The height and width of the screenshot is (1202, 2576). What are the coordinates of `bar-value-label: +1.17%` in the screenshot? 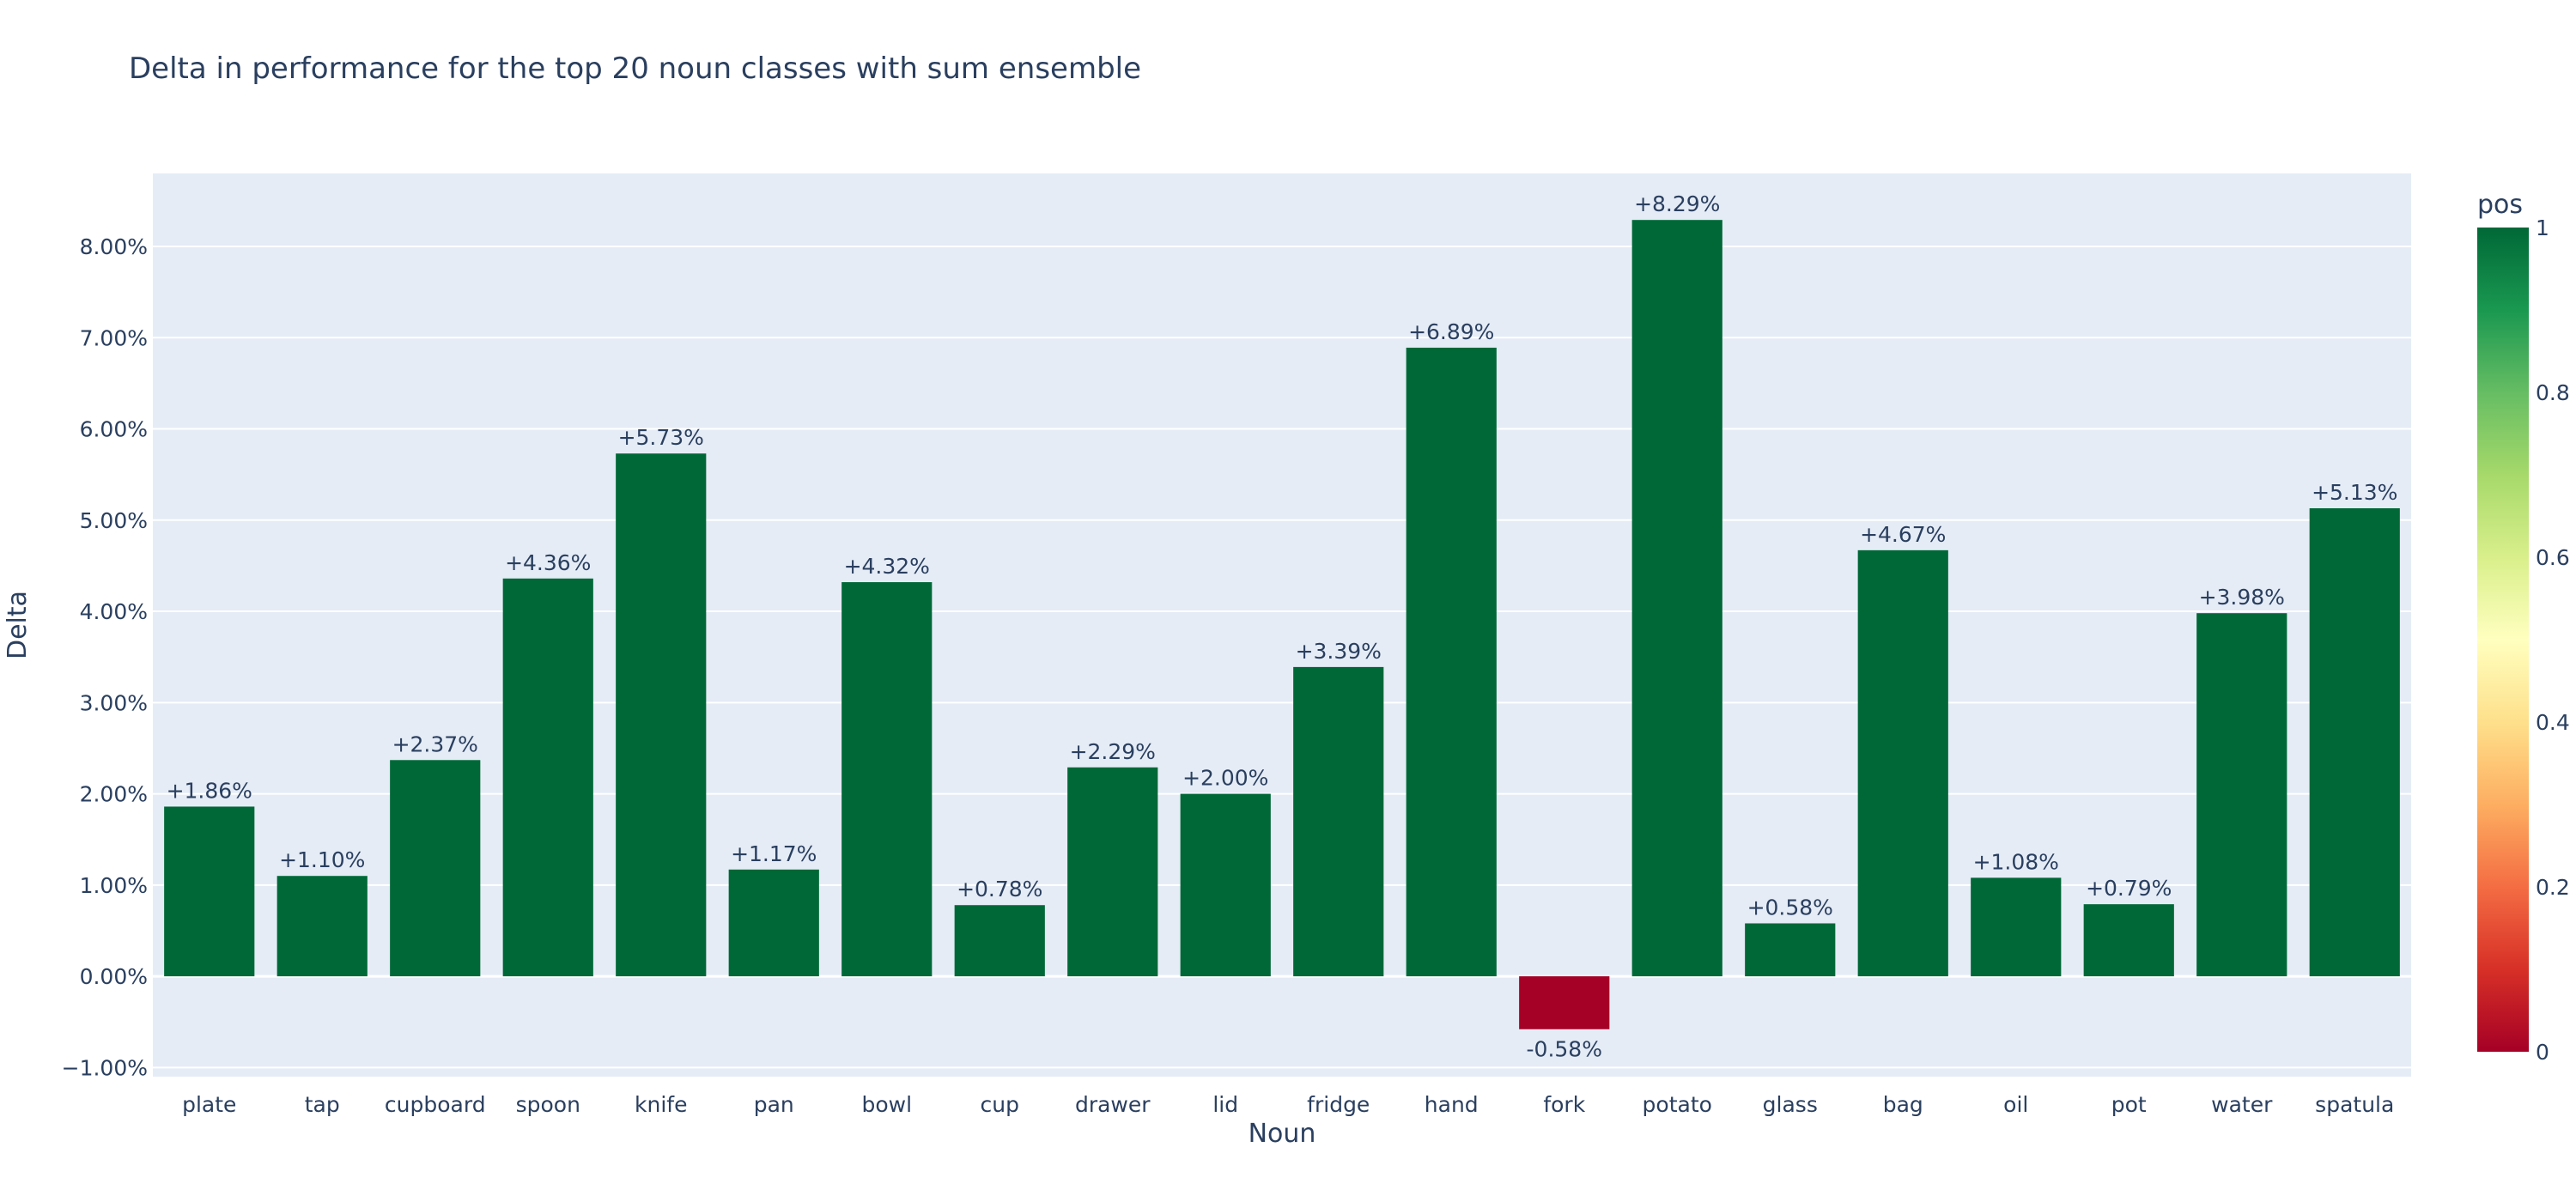 It's located at (774, 854).